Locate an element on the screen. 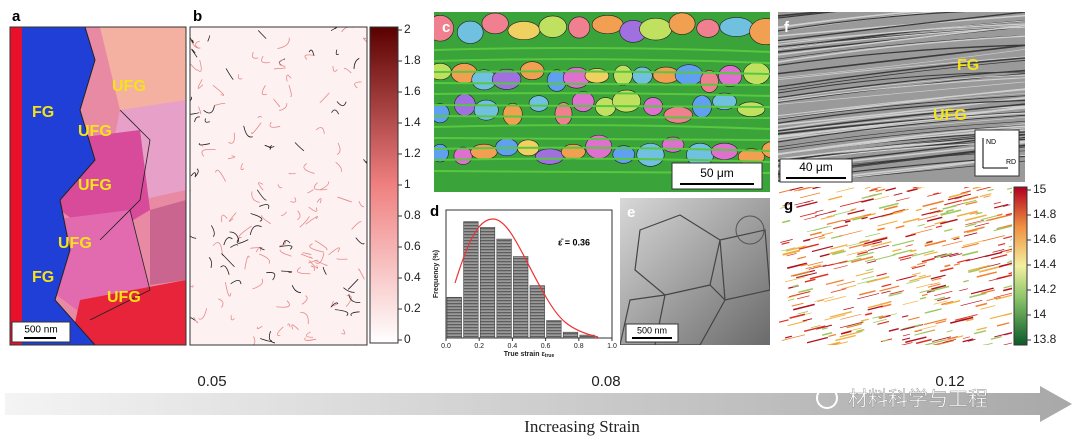 The width and height of the screenshot is (1080, 443). colorbar-tick-label: 14.6 is located at coordinates (1045, 239).